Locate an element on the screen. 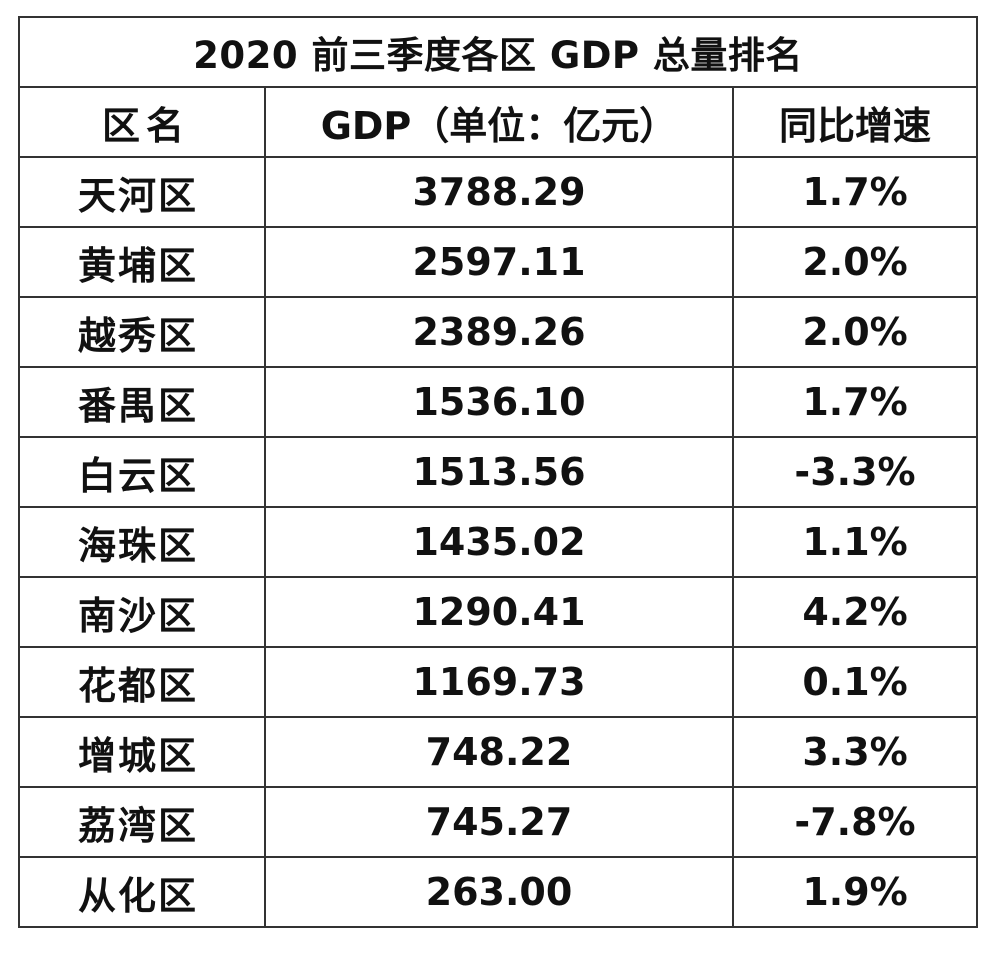  gdp-value-cell: 3788.29 is located at coordinates (499, 192).